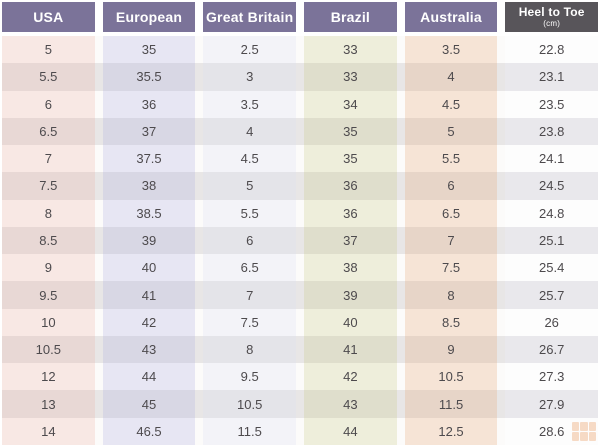 Image resolution: width=600 pixels, height=445 pixels. I want to click on cell-heel-to-toe: 26.7, so click(552, 349).